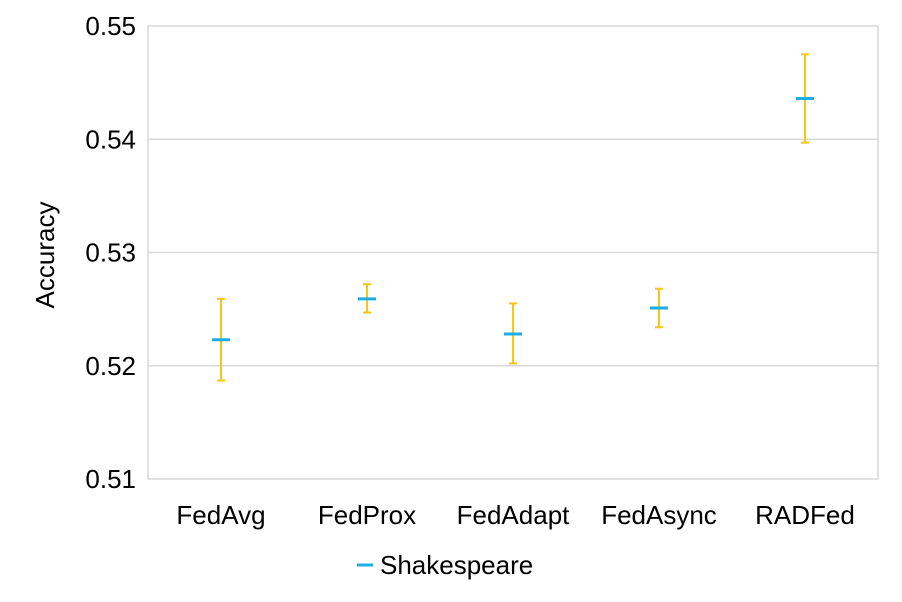 This screenshot has width=902, height=602. I want to click on y-axis-ticks: 0.51 0.52 0.53 0.54 0.55, so click(110, 252).